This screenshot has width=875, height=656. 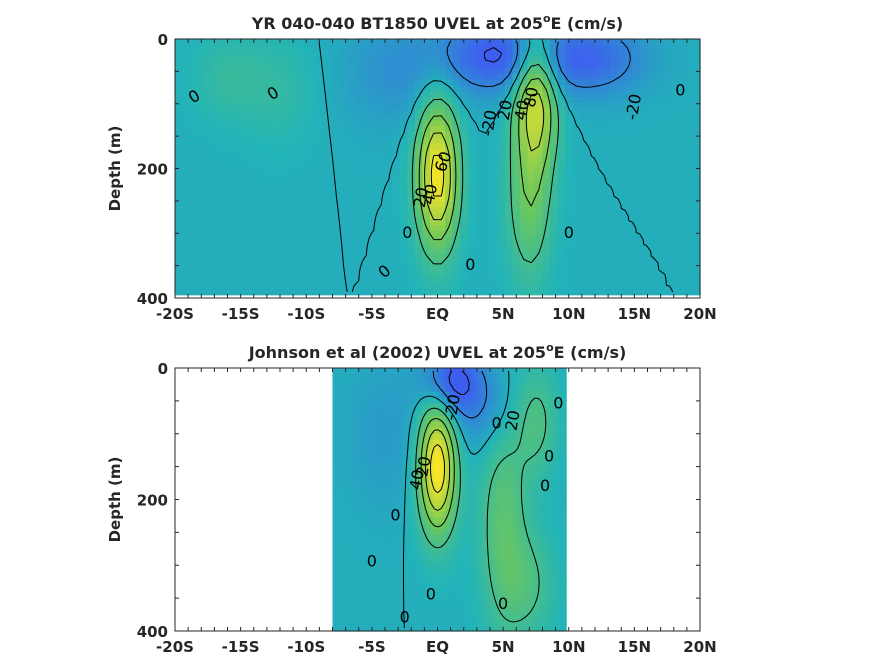 What do you see at coordinates (397, 23) in the screenshot?
I see `chart-title-main: YR 040-040 BT1850 UVEL at 205` at bounding box center [397, 23].